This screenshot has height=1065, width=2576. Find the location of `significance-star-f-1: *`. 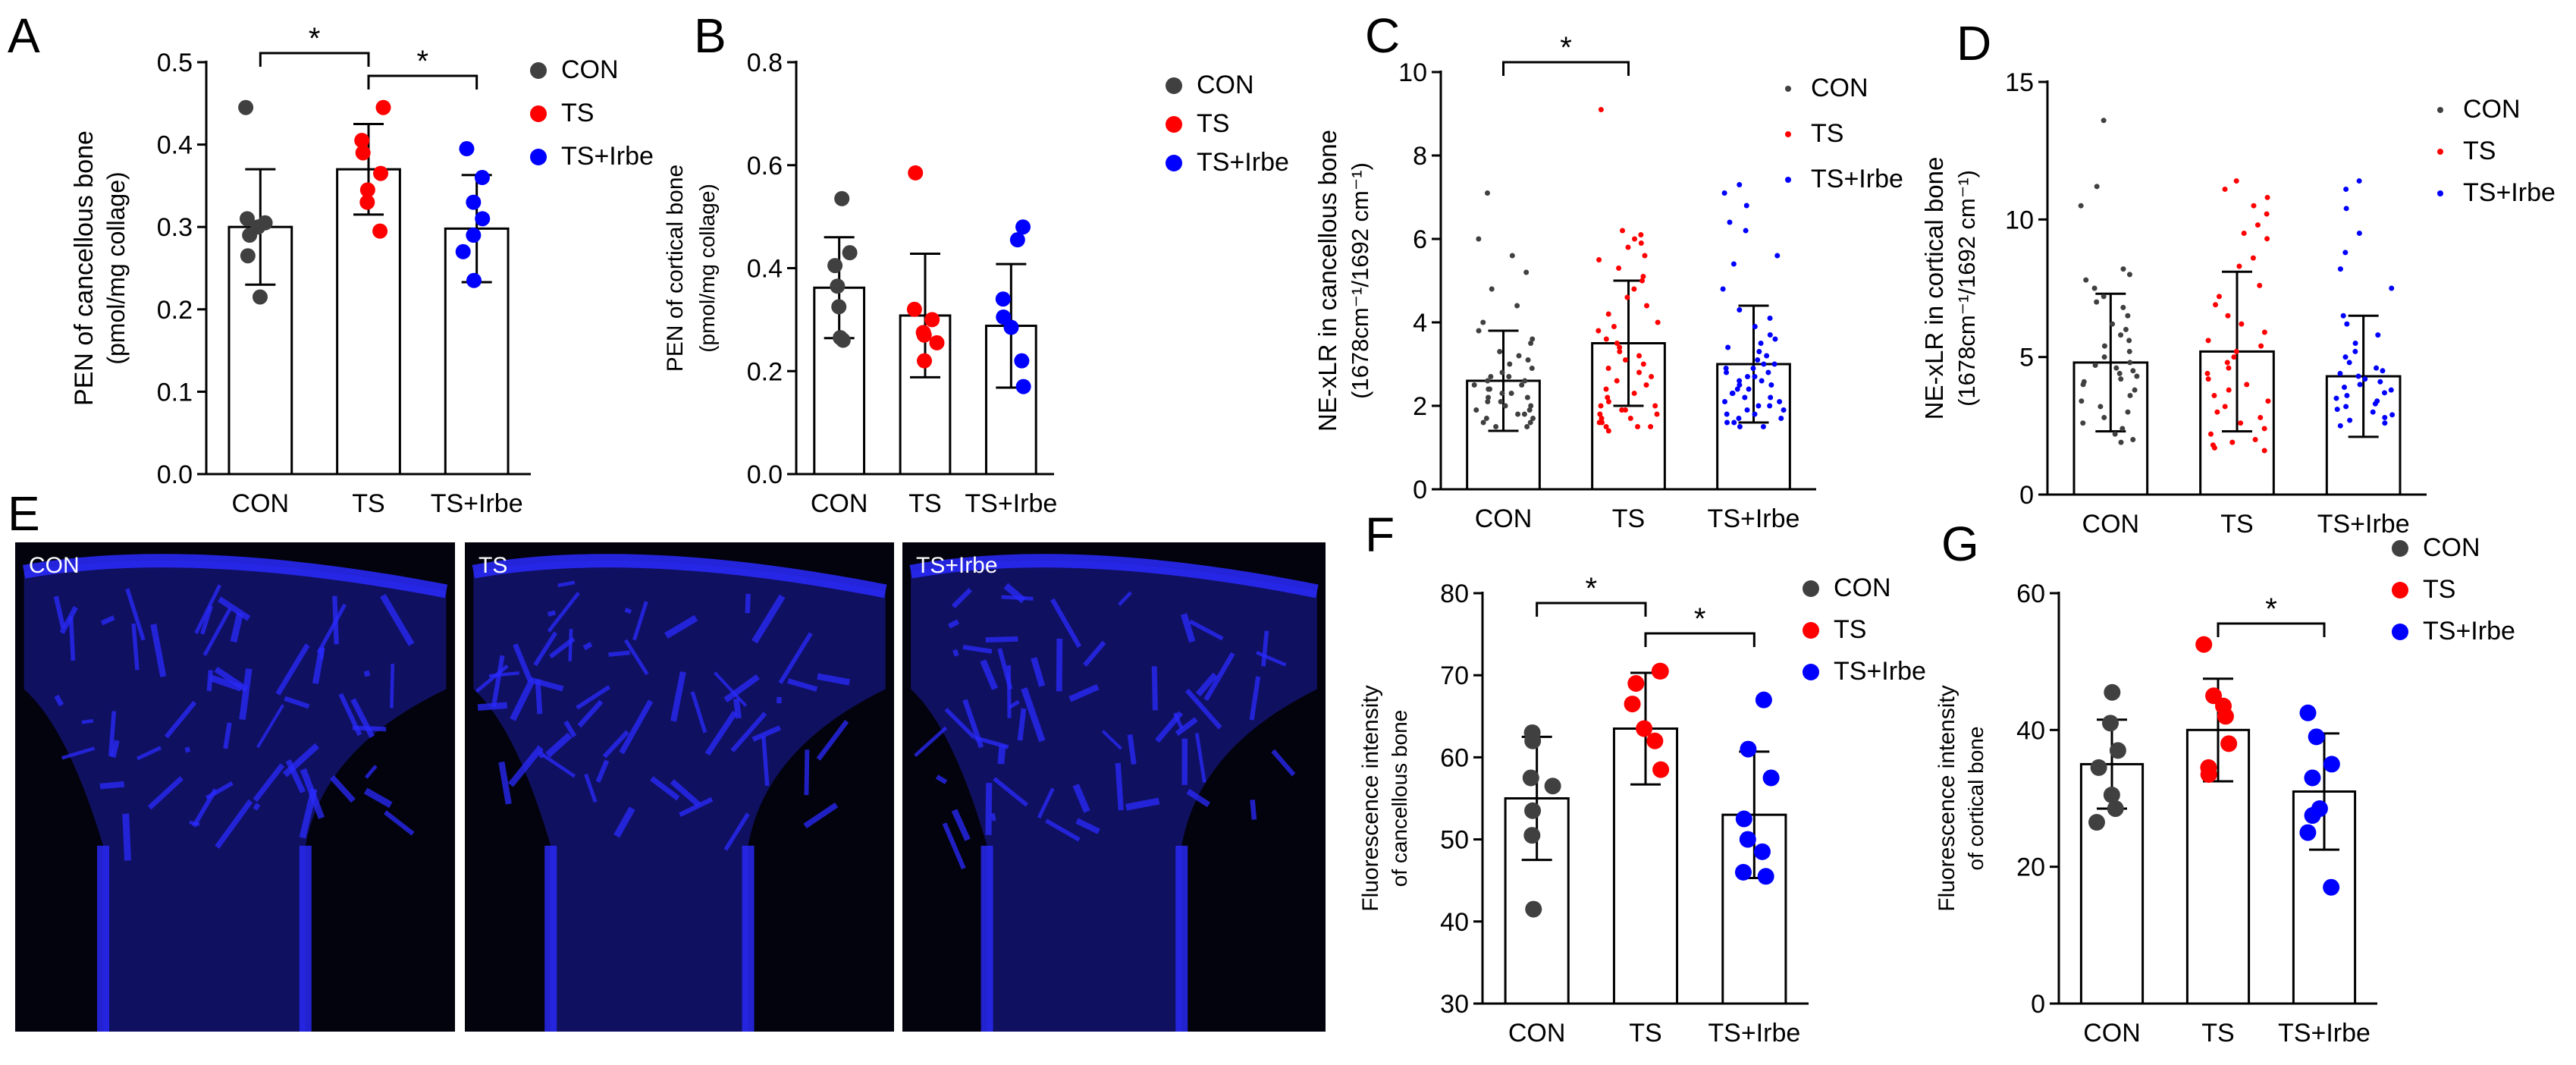

significance-star-f-1: * is located at coordinates (1700, 619).